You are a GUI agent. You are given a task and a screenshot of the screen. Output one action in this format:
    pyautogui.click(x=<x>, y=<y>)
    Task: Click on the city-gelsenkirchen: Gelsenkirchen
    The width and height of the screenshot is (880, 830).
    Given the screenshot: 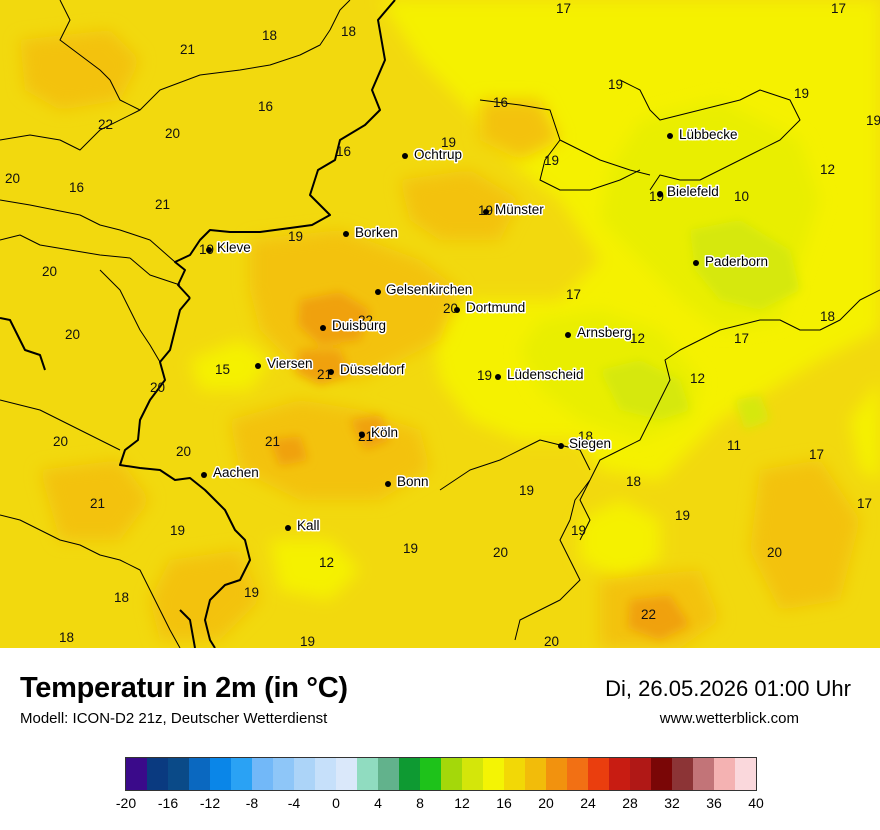 What is the action you would take?
    pyautogui.click(x=424, y=290)
    